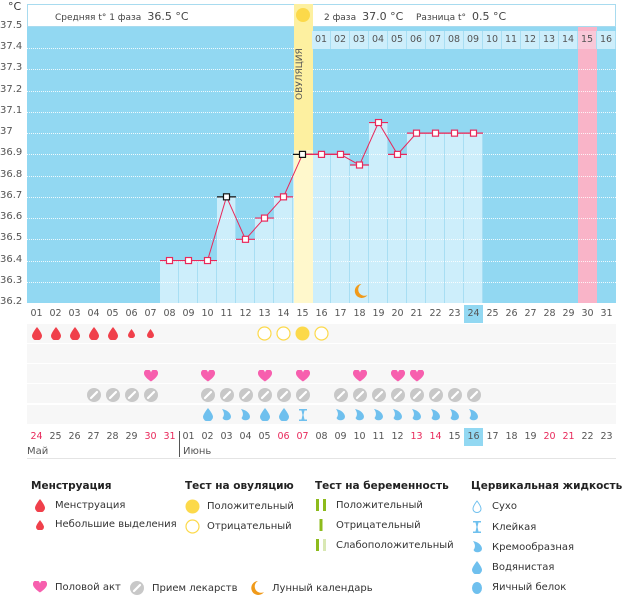  What do you see at coordinates (361, 291) in the screenshot?
I see `moon-icon` at bounding box center [361, 291].